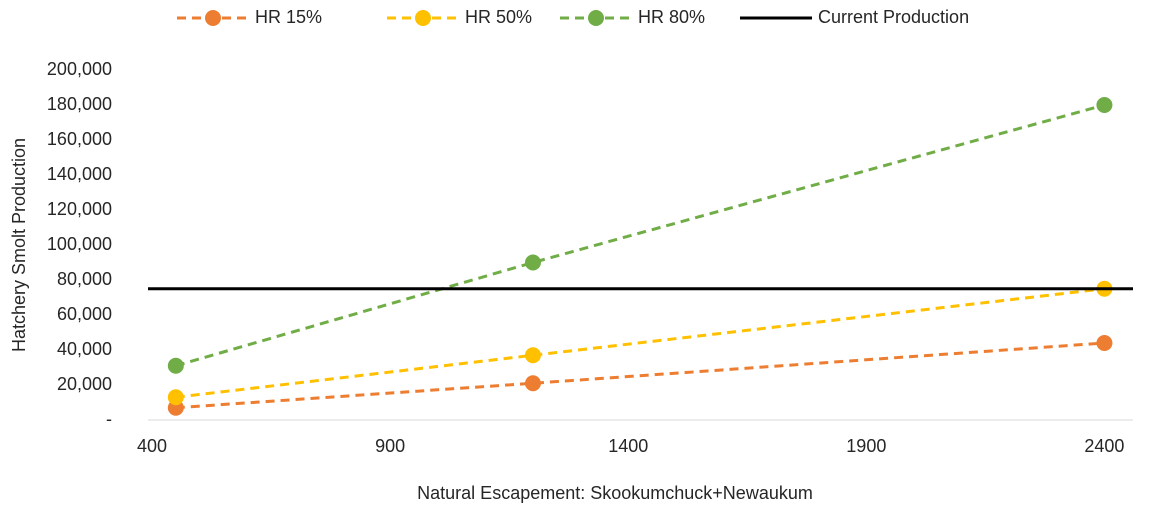 The width and height of the screenshot is (1154, 515). What do you see at coordinates (640, 375) in the screenshot?
I see `series-line` at bounding box center [640, 375].